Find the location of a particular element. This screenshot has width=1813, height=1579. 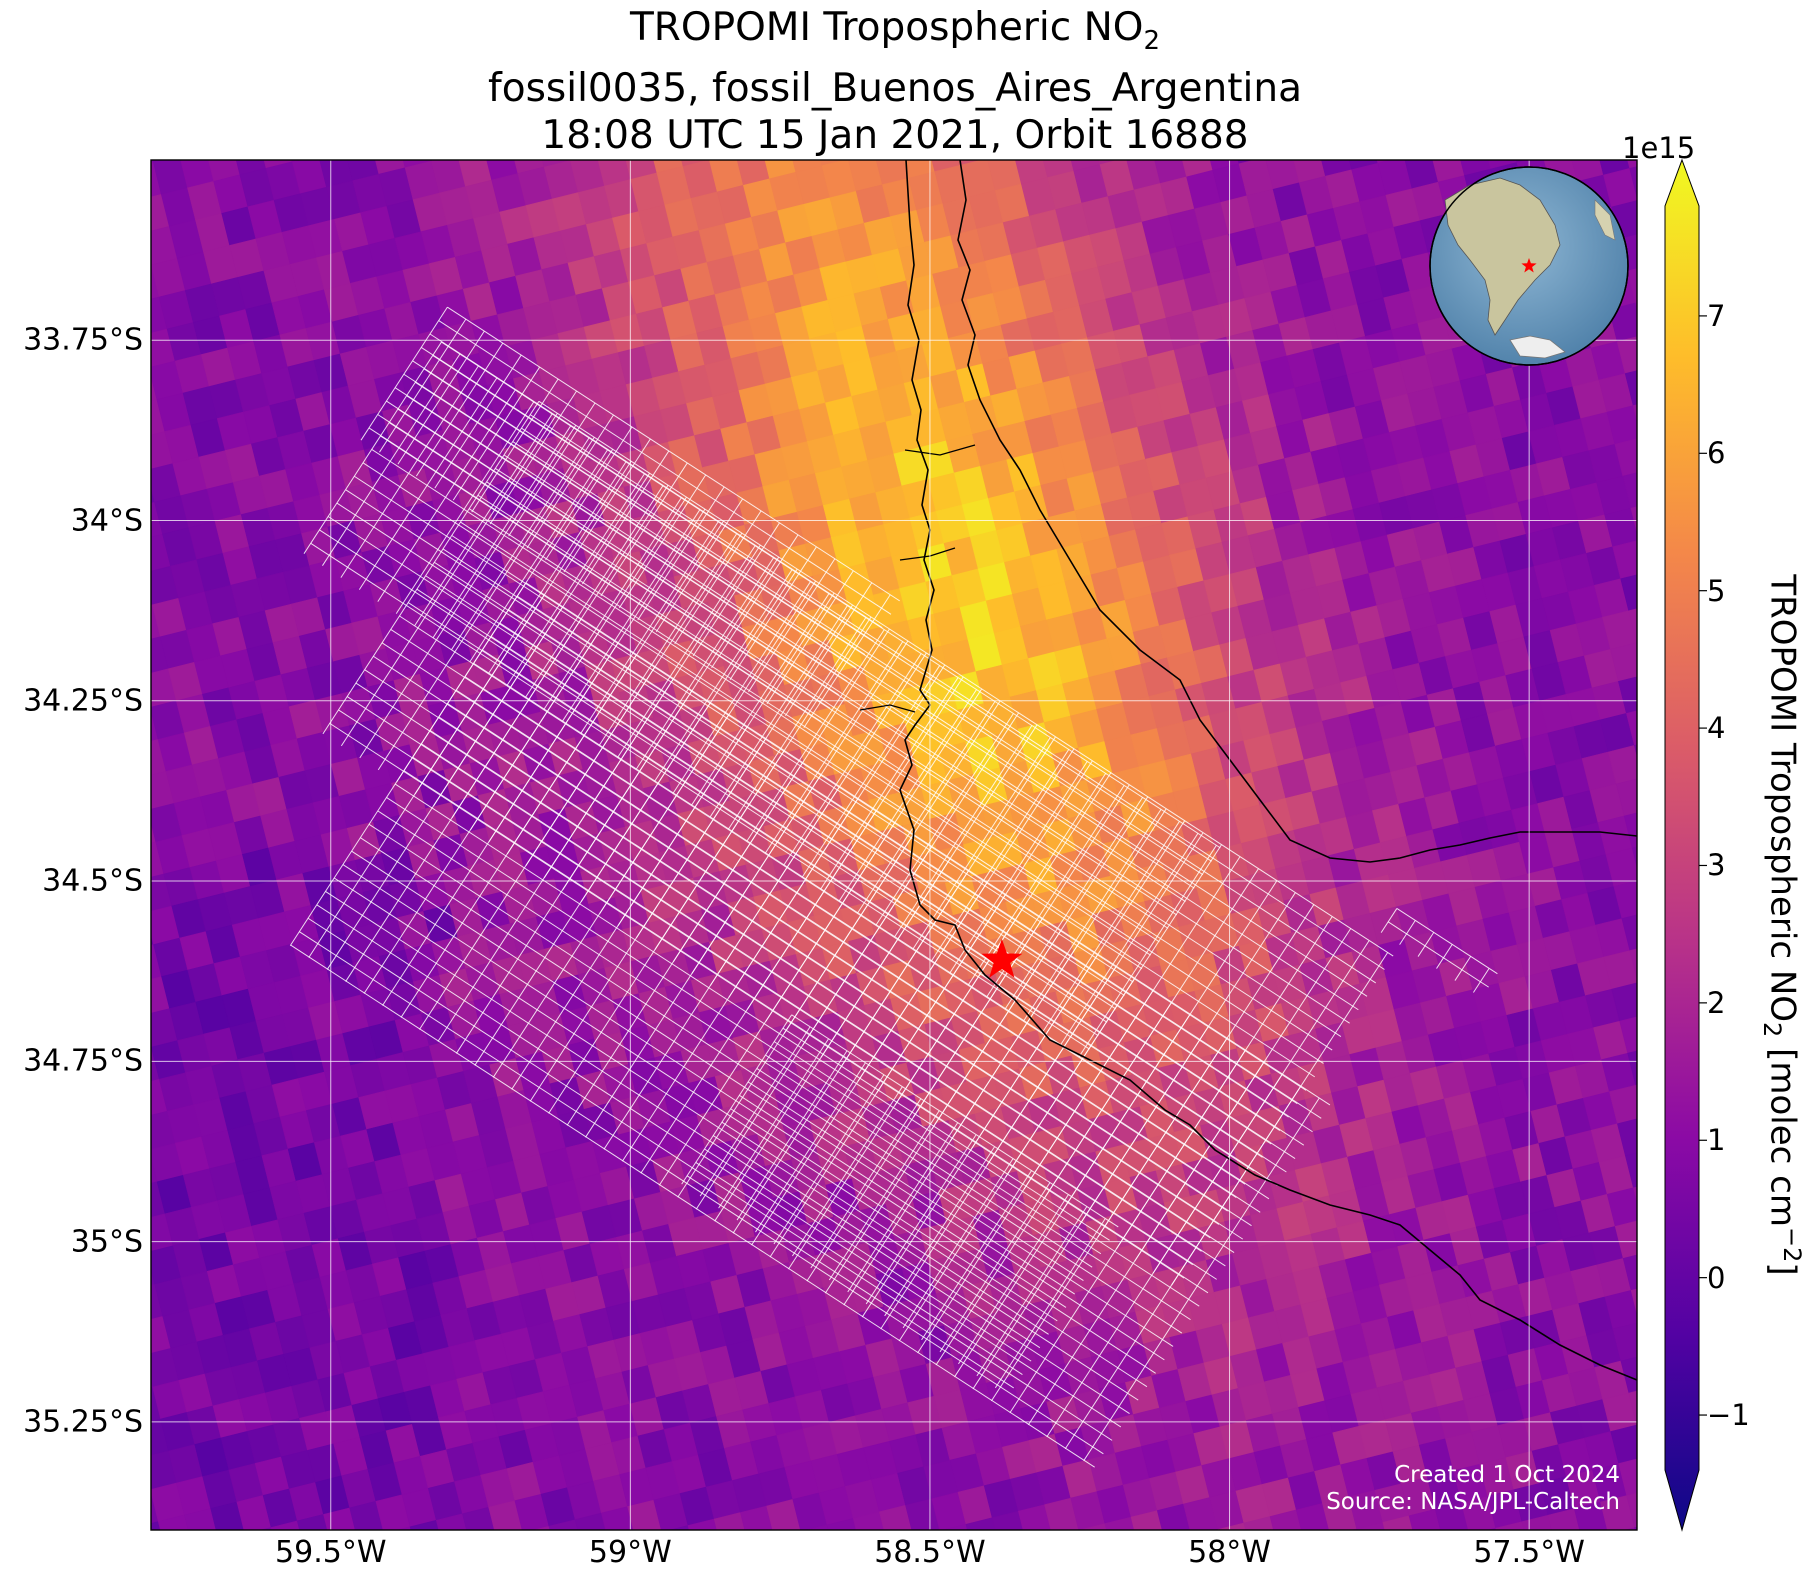

lat-tick-label: 34.75°S is located at coordinates (83, 1061).